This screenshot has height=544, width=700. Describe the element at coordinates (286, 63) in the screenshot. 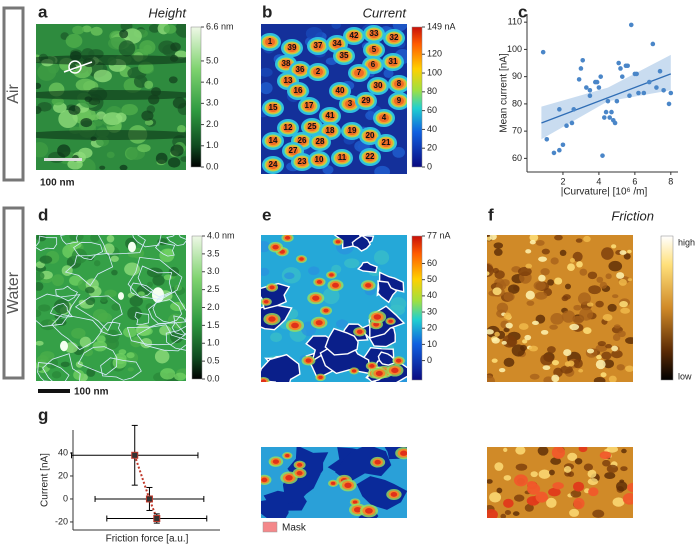

I see `grain-label: 38` at that location.